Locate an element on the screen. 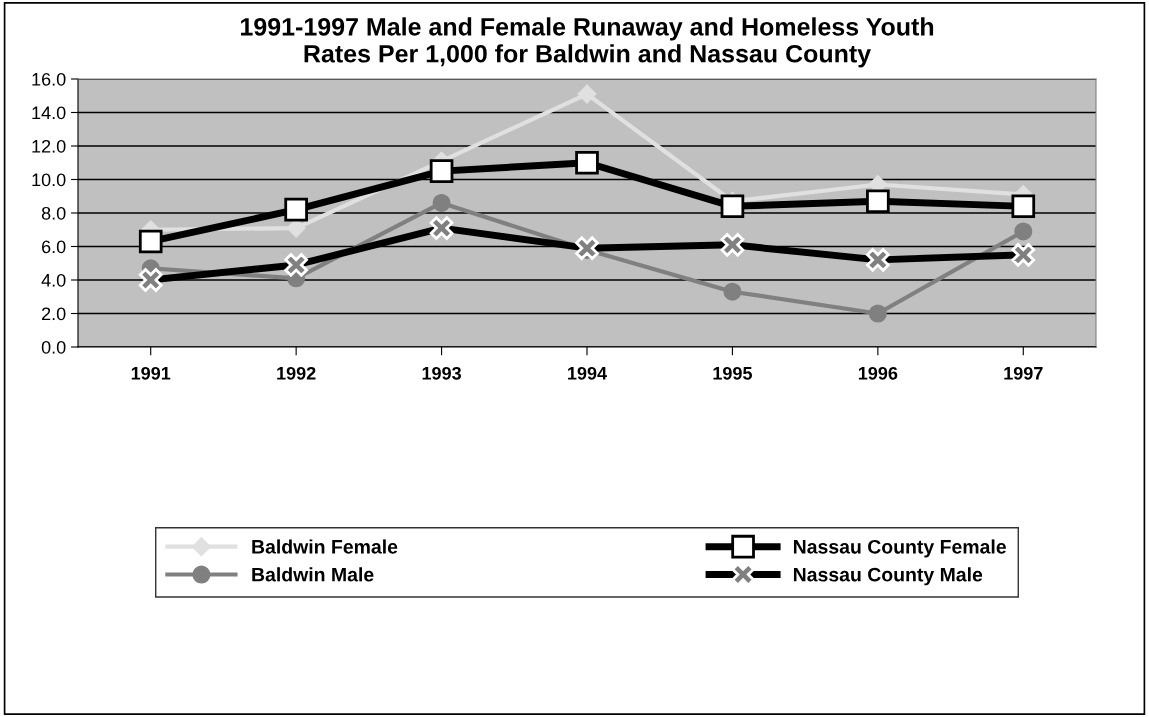 This screenshot has height=717, width=1149. x-tick-label: 1996 is located at coordinates (878, 373).